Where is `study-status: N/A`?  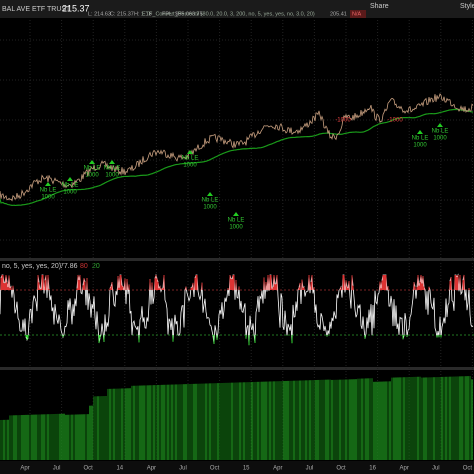
study-status: N/A is located at coordinates (357, 14).